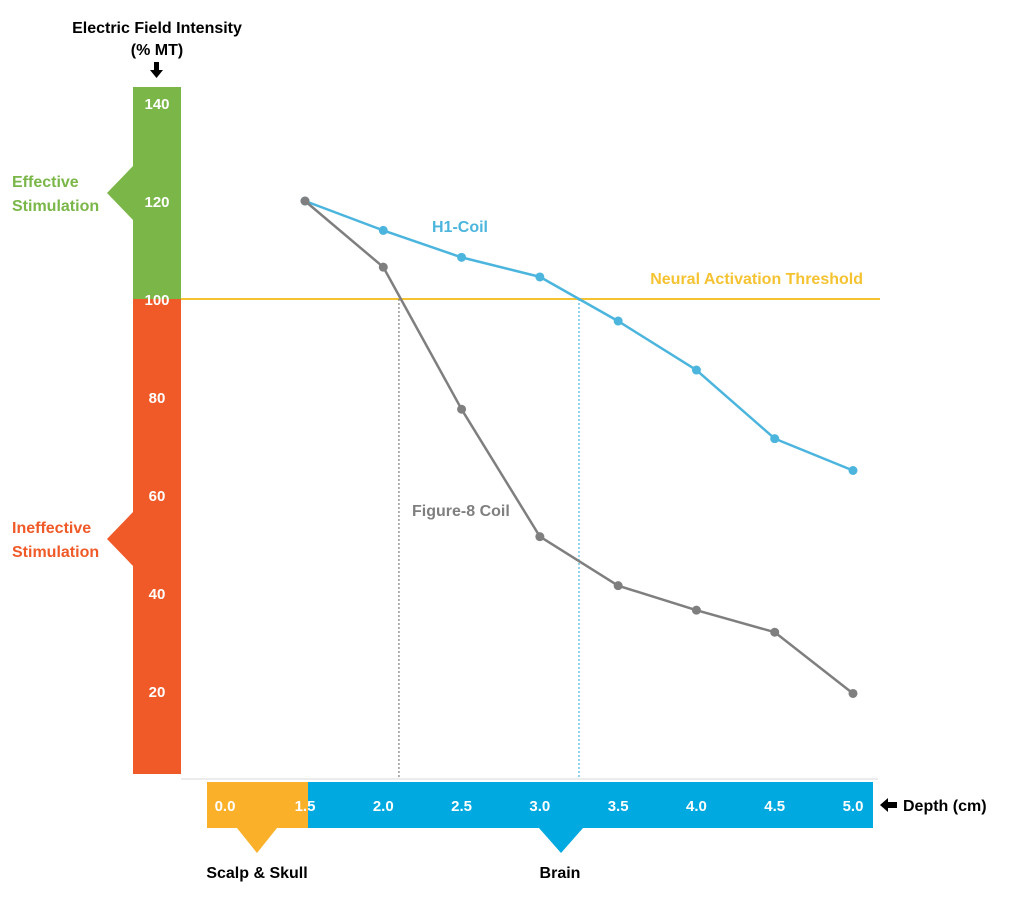  I want to click on threshold-label: Neural Activation Threshold, so click(756, 279).